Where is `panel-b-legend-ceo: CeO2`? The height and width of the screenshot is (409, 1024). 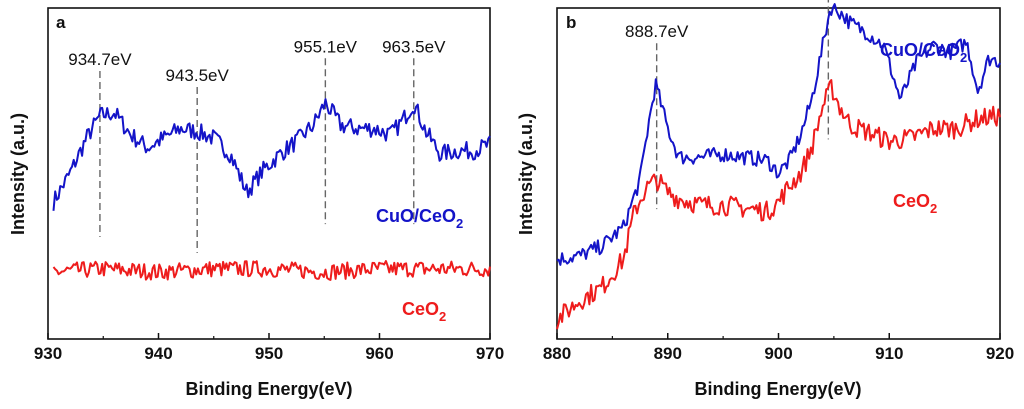
panel-b-legend-ceo: CeO2 is located at coordinates (915, 203).